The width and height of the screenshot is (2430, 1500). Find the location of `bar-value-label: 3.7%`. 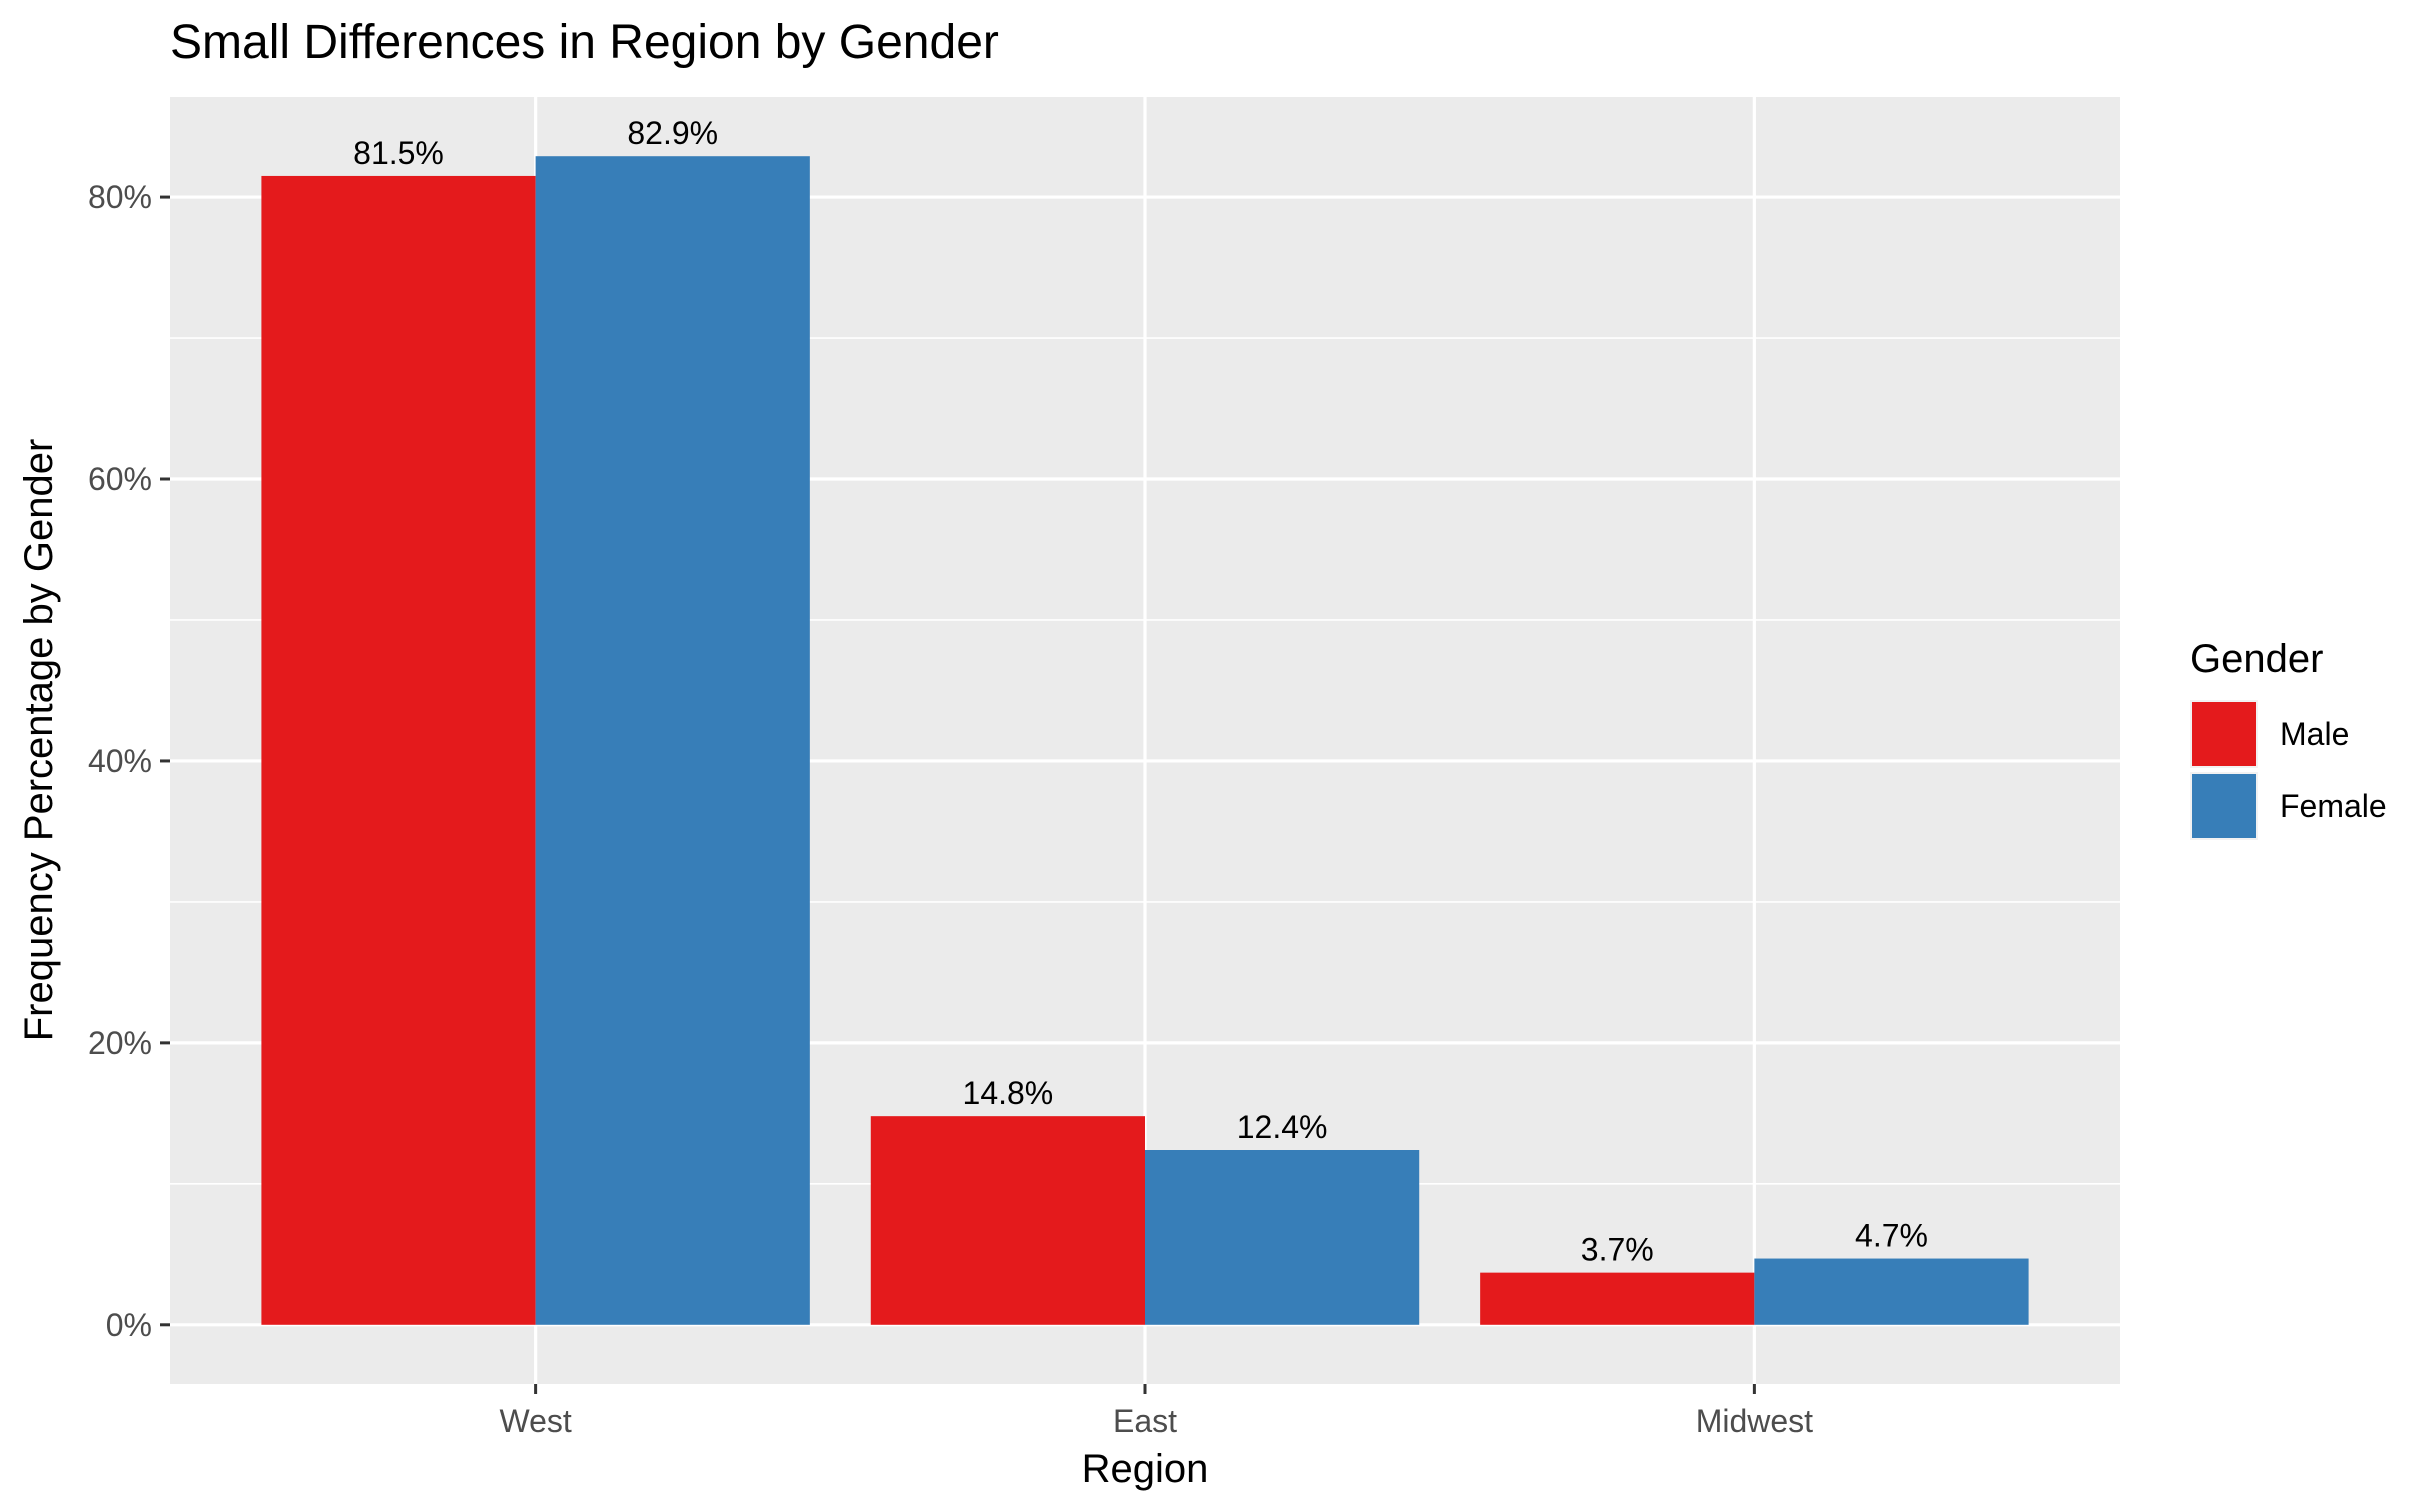

bar-value-label: 3.7% is located at coordinates (1617, 1250).